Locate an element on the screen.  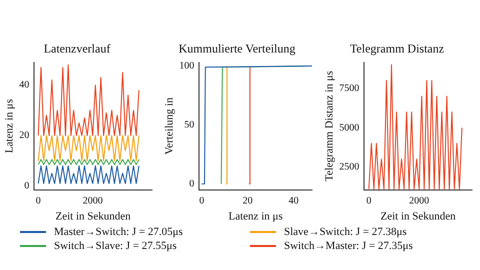
y-tick-label: 50 is located at coordinates (189, 125).